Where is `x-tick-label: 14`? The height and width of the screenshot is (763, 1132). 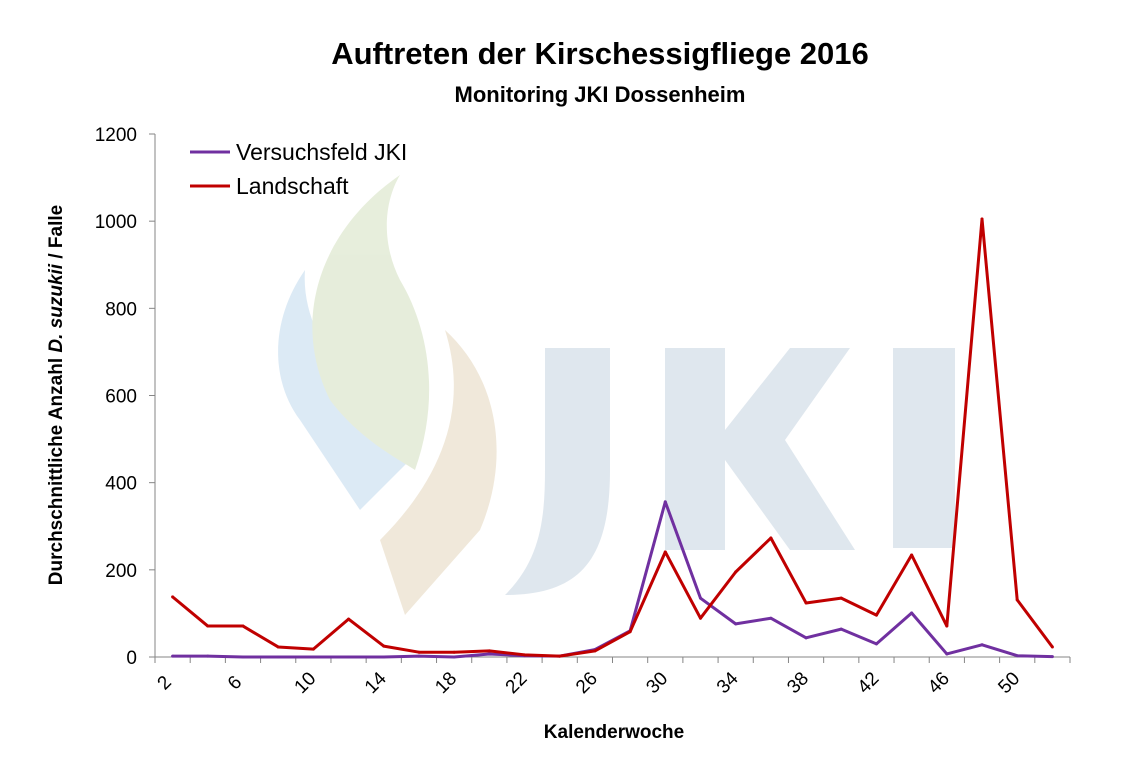 x-tick-label: 14 is located at coordinates (376, 683).